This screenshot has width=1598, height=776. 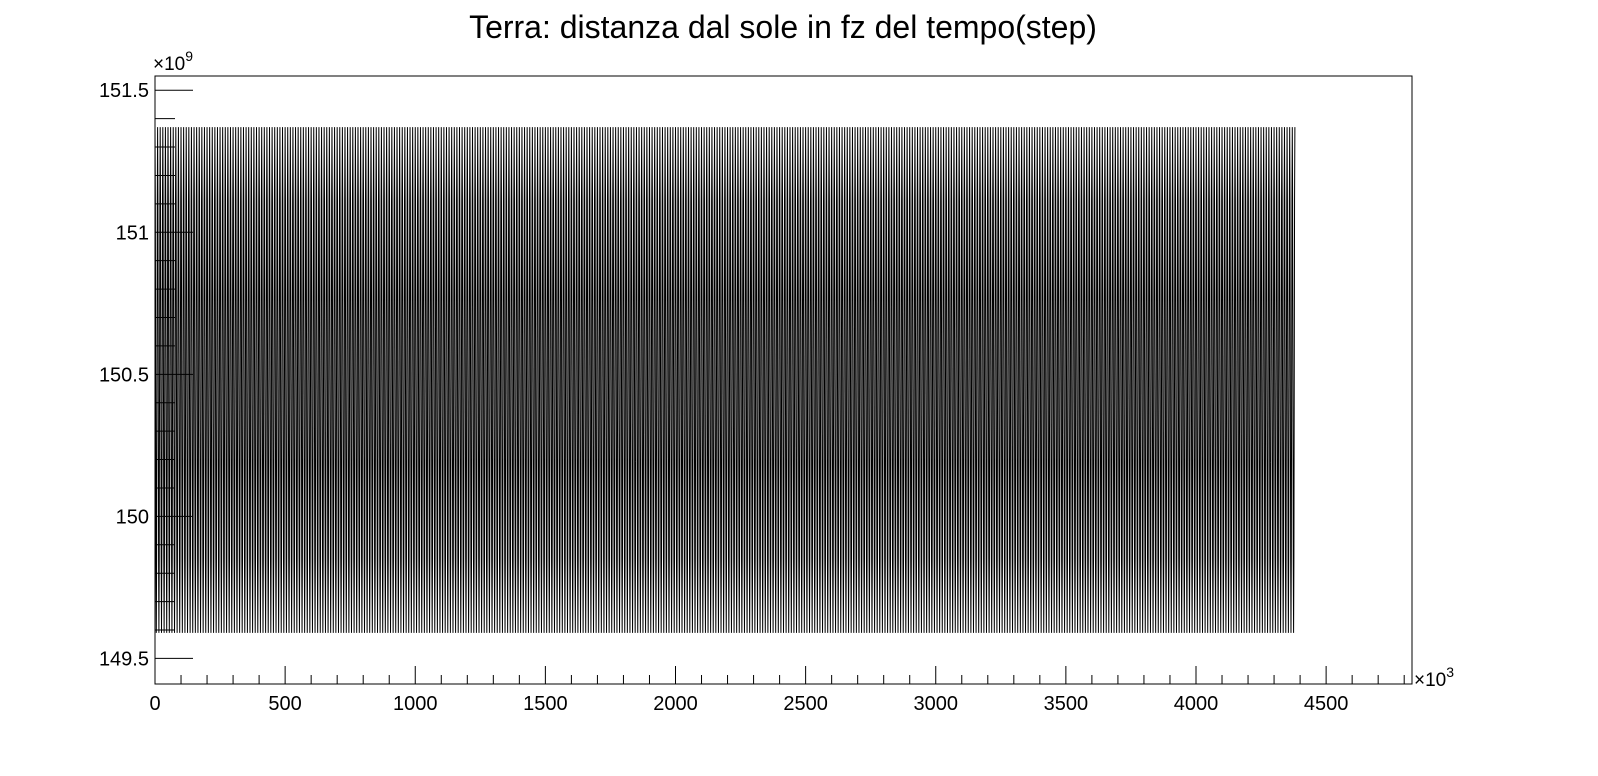 What do you see at coordinates (675, 704) in the screenshot?
I see `x-tick-label: 2000` at bounding box center [675, 704].